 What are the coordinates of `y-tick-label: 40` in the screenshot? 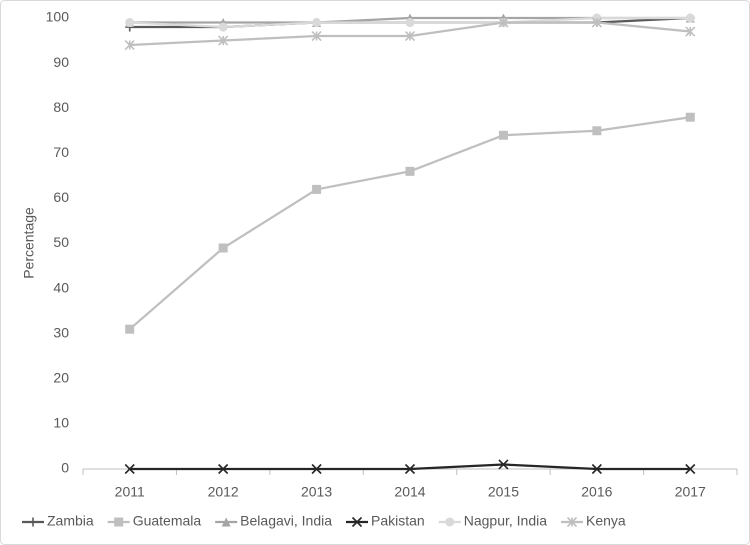 It's located at (61, 287).